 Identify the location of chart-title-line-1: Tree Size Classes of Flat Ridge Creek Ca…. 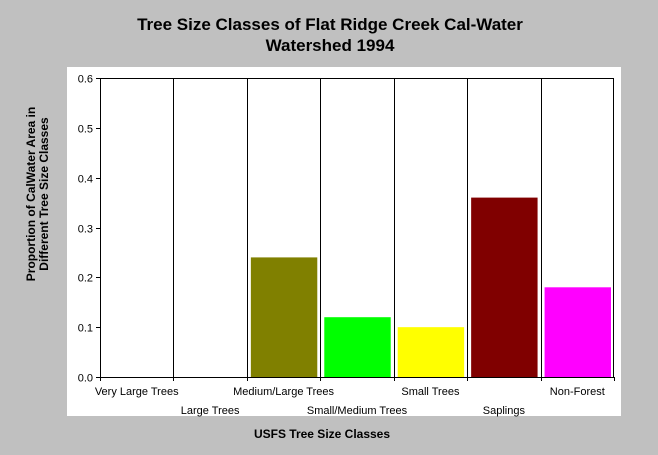
(330, 24).